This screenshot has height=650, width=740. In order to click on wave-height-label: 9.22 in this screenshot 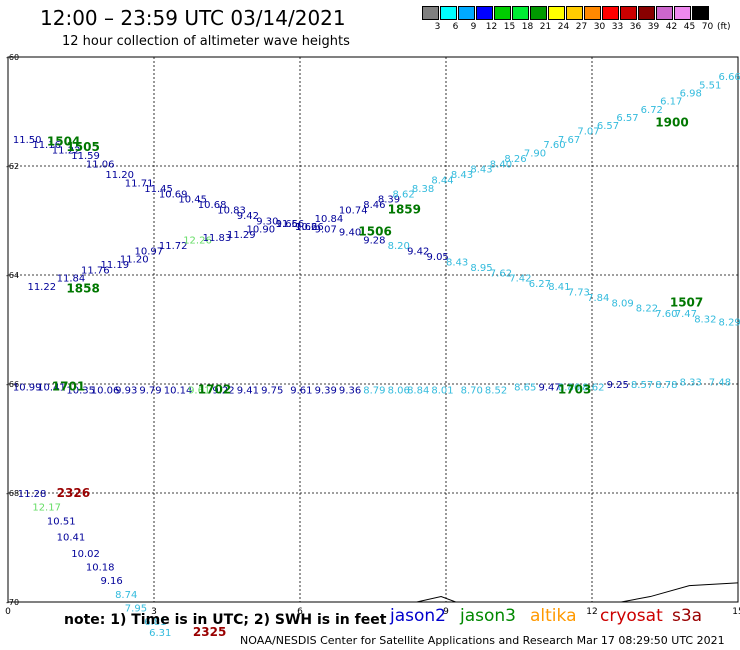, I will do `click(223, 390)`.